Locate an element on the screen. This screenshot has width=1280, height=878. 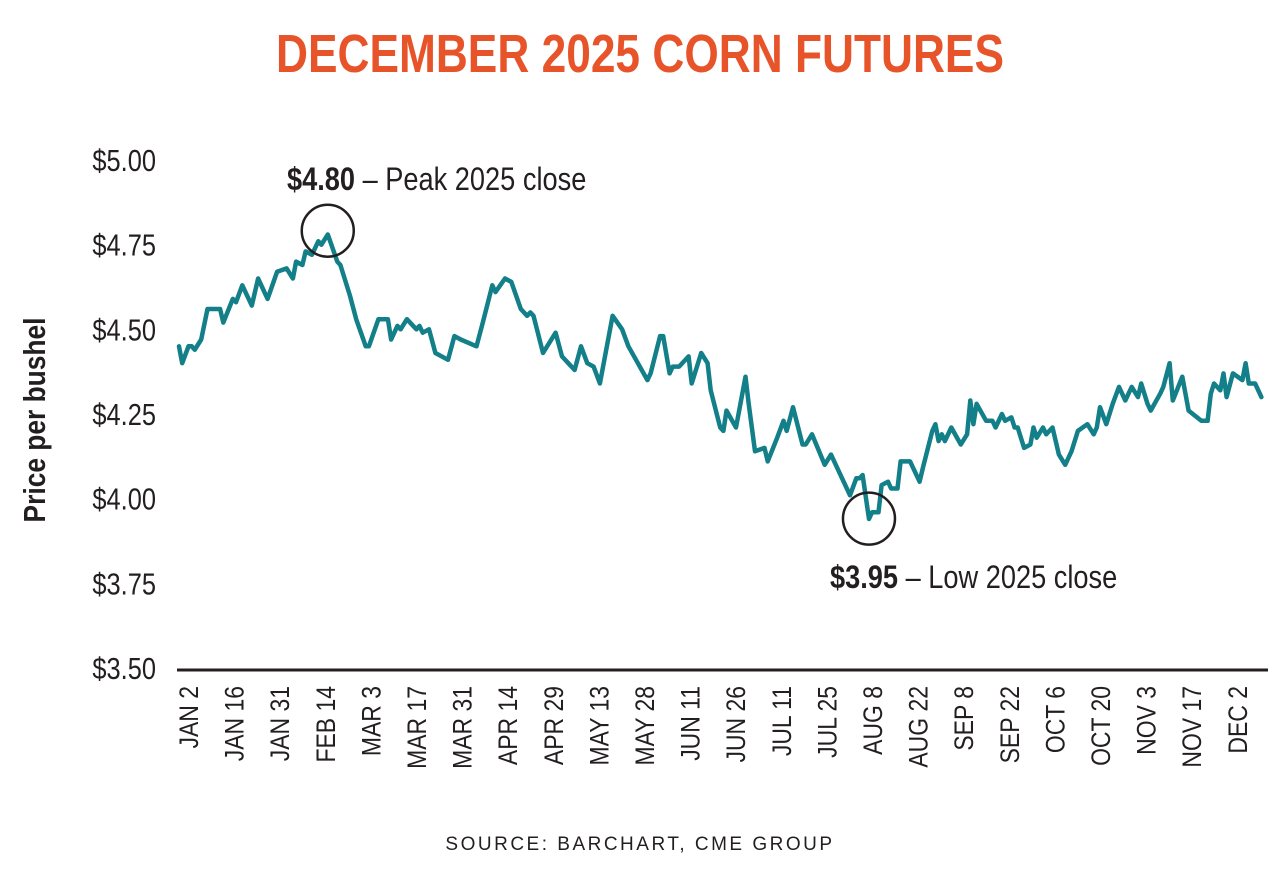
x-tick-label: APR 29 is located at coordinates (554, 725).